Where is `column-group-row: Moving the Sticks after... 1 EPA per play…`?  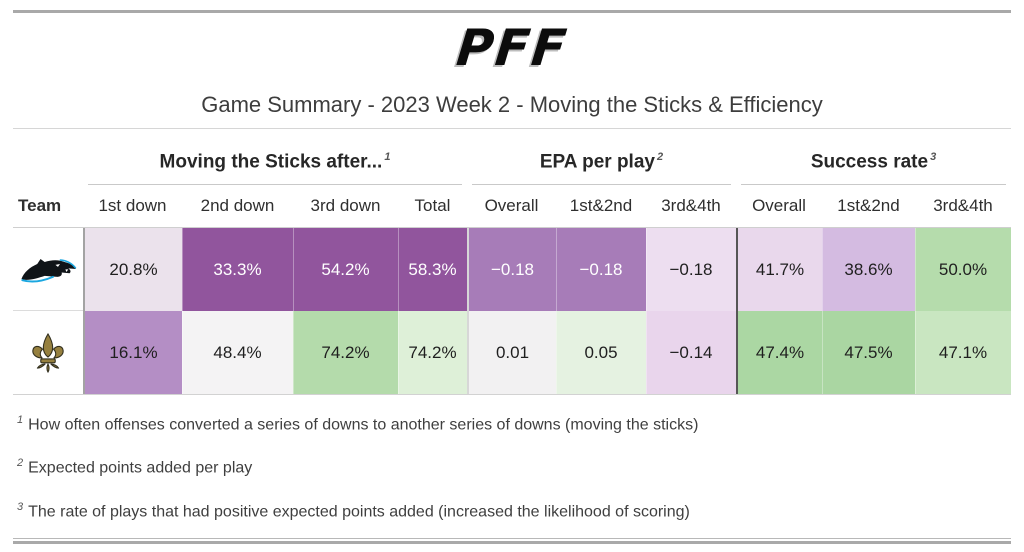 column-group-row: Moving the Sticks after... 1 EPA per play… is located at coordinates (512, 157).